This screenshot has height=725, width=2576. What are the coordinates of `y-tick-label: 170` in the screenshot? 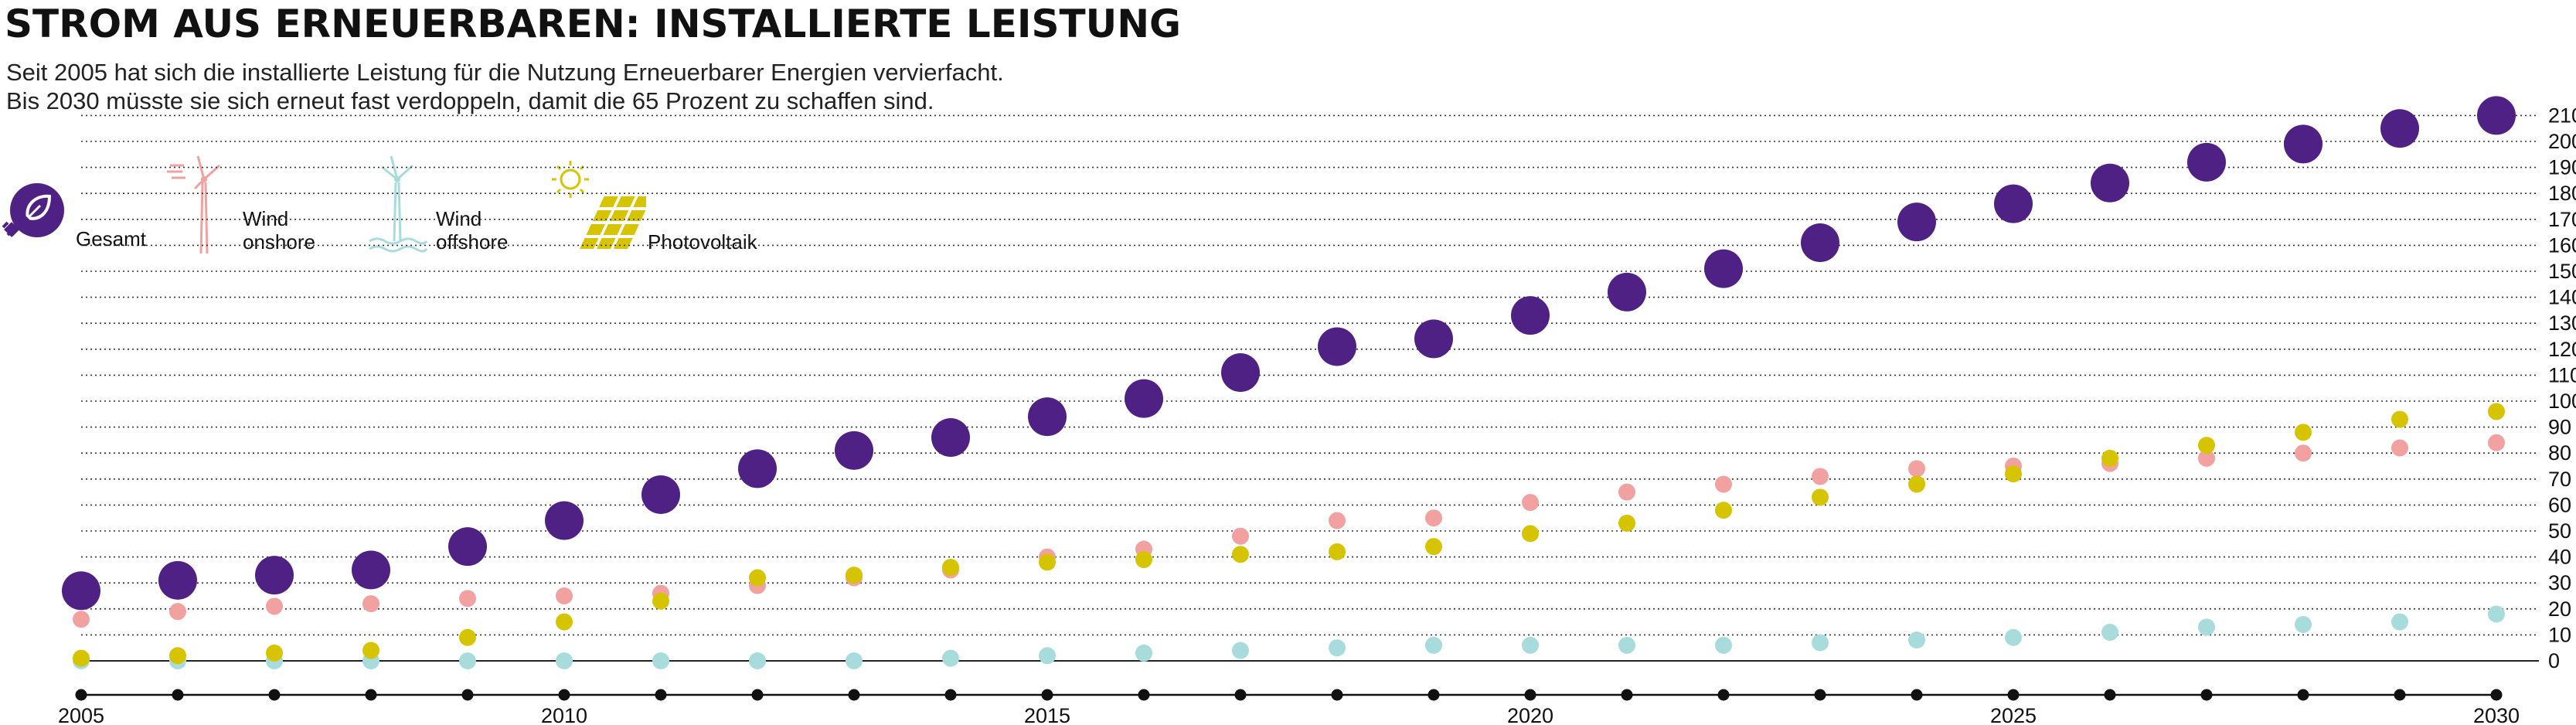 It's located at (2562, 219).